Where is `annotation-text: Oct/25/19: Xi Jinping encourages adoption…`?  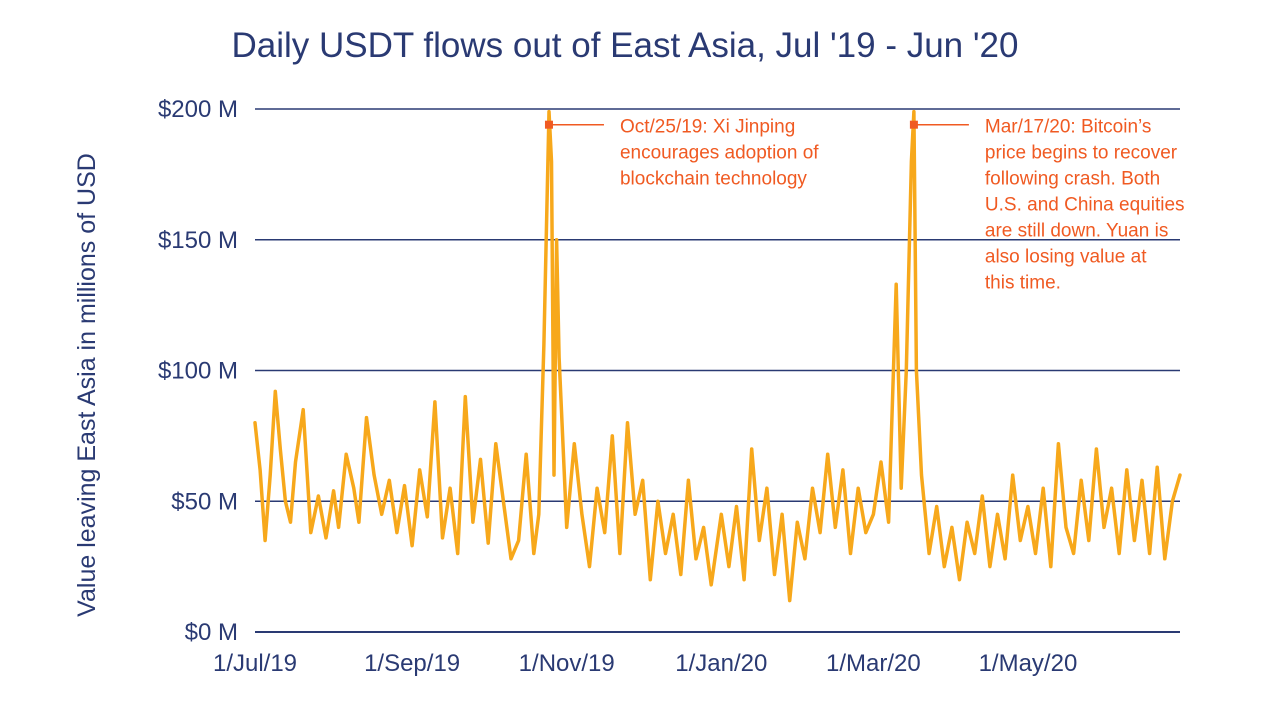 annotation-text: Oct/25/19: Xi Jinping encourages adoption… is located at coordinates (719, 153).